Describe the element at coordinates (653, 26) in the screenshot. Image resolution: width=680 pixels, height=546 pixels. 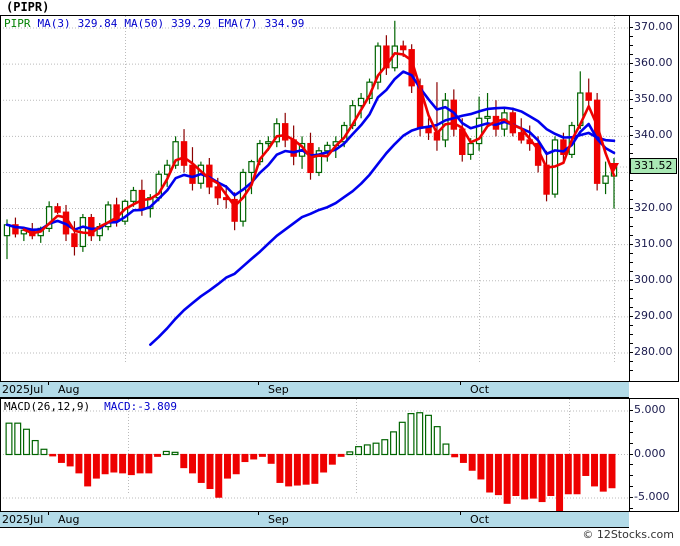
I see `price-y-tick-label: 370.00` at that location.